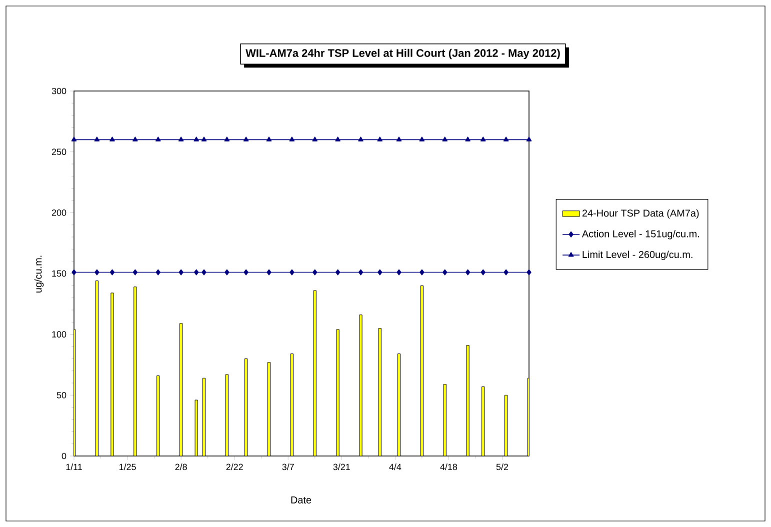 This screenshot has width=771, height=527. What do you see at coordinates (502, 467) in the screenshot?
I see `x-tick-label: 5/2` at bounding box center [502, 467].